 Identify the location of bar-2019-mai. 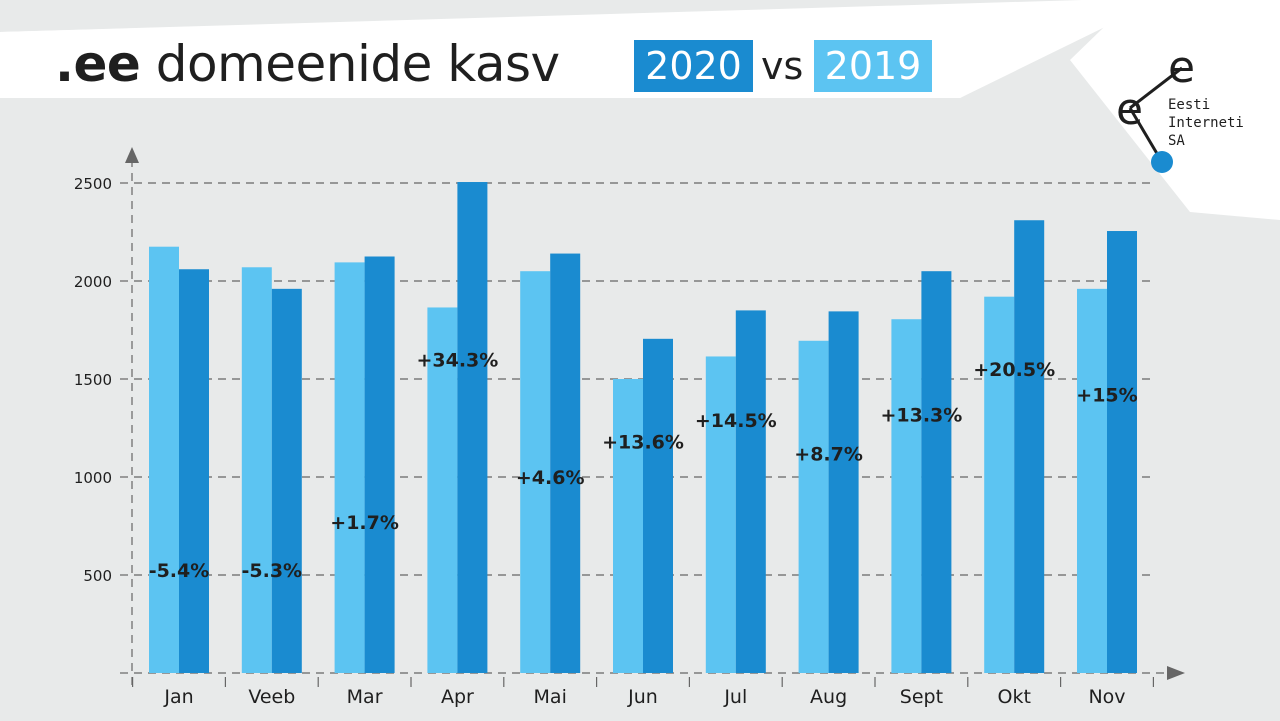
(535, 472).